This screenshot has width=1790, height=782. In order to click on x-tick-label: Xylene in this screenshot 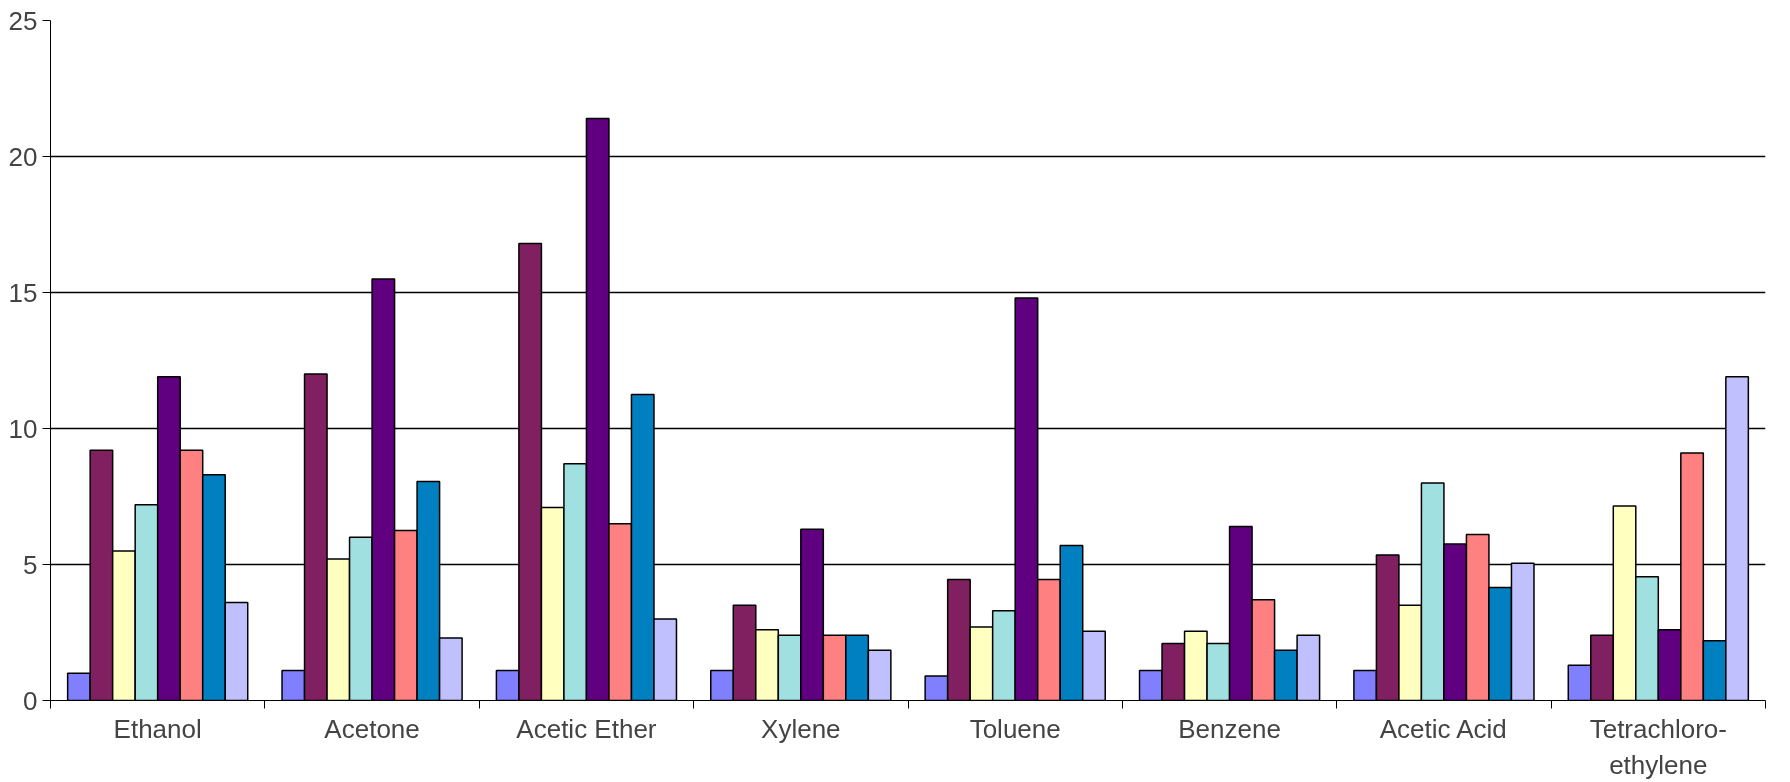, I will do `click(801, 728)`.